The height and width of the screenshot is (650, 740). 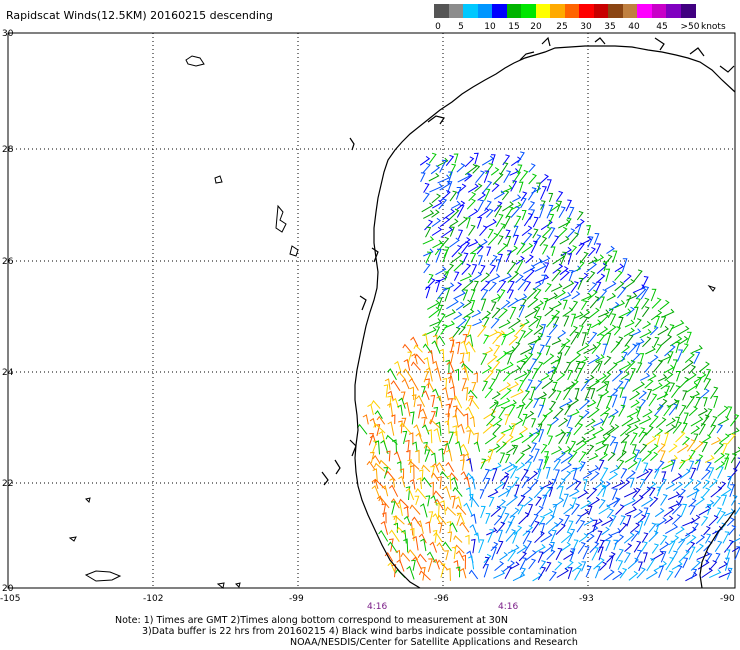 I want to click on pass-time-label: 4:16, so click(x=377, y=607).